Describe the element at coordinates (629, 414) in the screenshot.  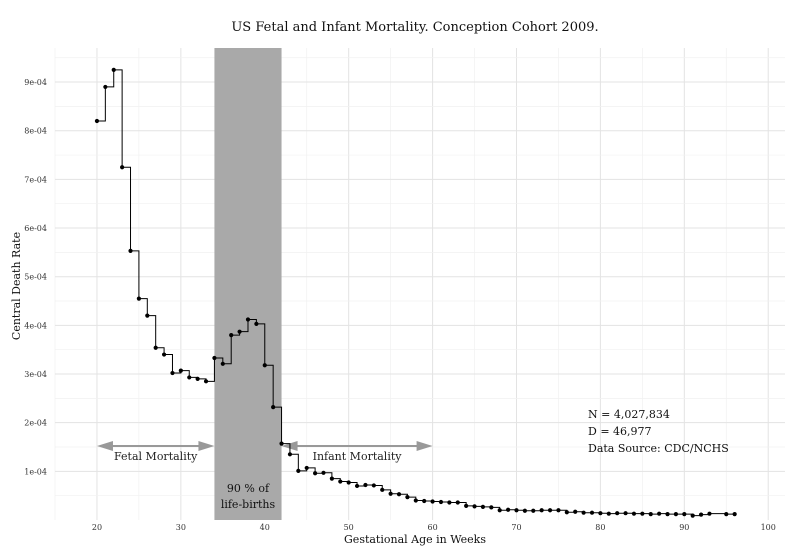
I see `annotation-text: N = 4,027,834` at that location.